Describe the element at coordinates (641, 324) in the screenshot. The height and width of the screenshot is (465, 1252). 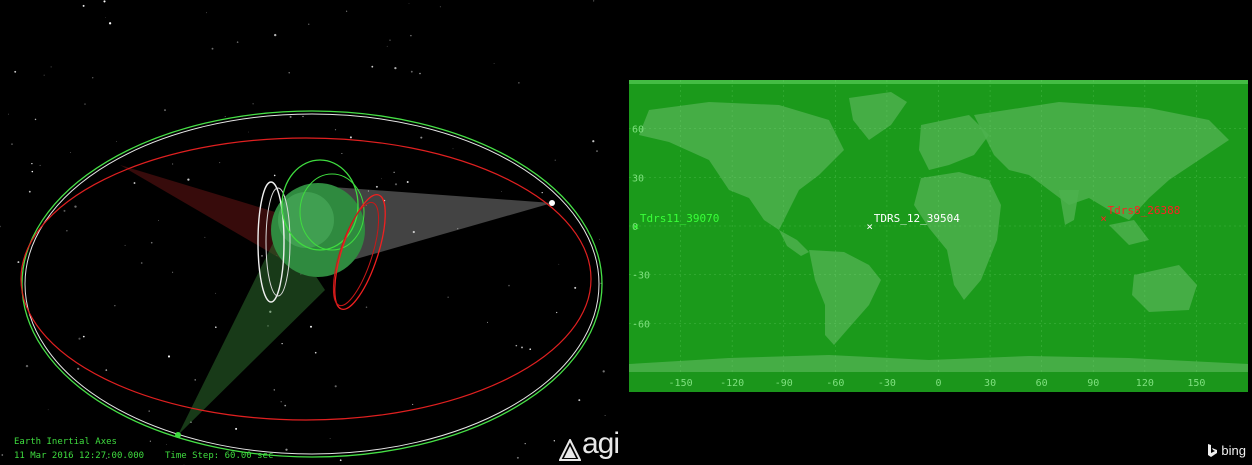
I see `latitude-tick-label: -60` at that location.